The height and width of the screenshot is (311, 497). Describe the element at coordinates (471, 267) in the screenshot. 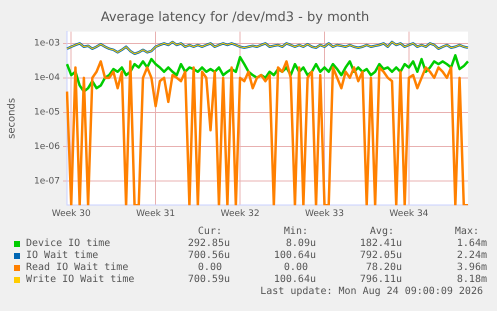

I see `text: 3.96m` at that location.